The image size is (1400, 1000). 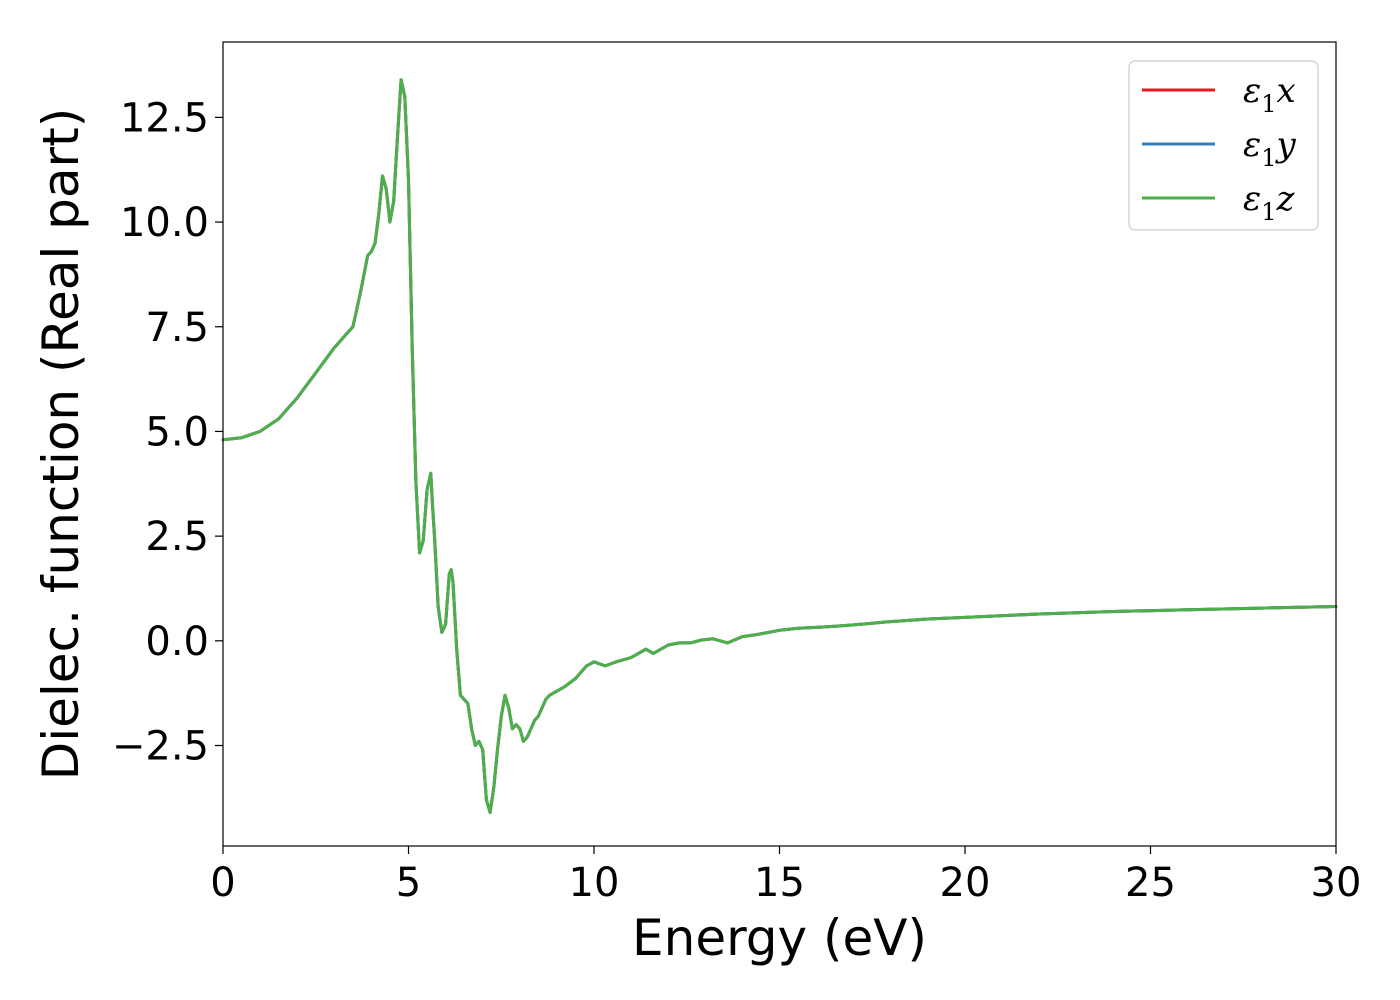 What do you see at coordinates (594, 883) in the screenshot?
I see `x-tick-label: 10` at bounding box center [594, 883].